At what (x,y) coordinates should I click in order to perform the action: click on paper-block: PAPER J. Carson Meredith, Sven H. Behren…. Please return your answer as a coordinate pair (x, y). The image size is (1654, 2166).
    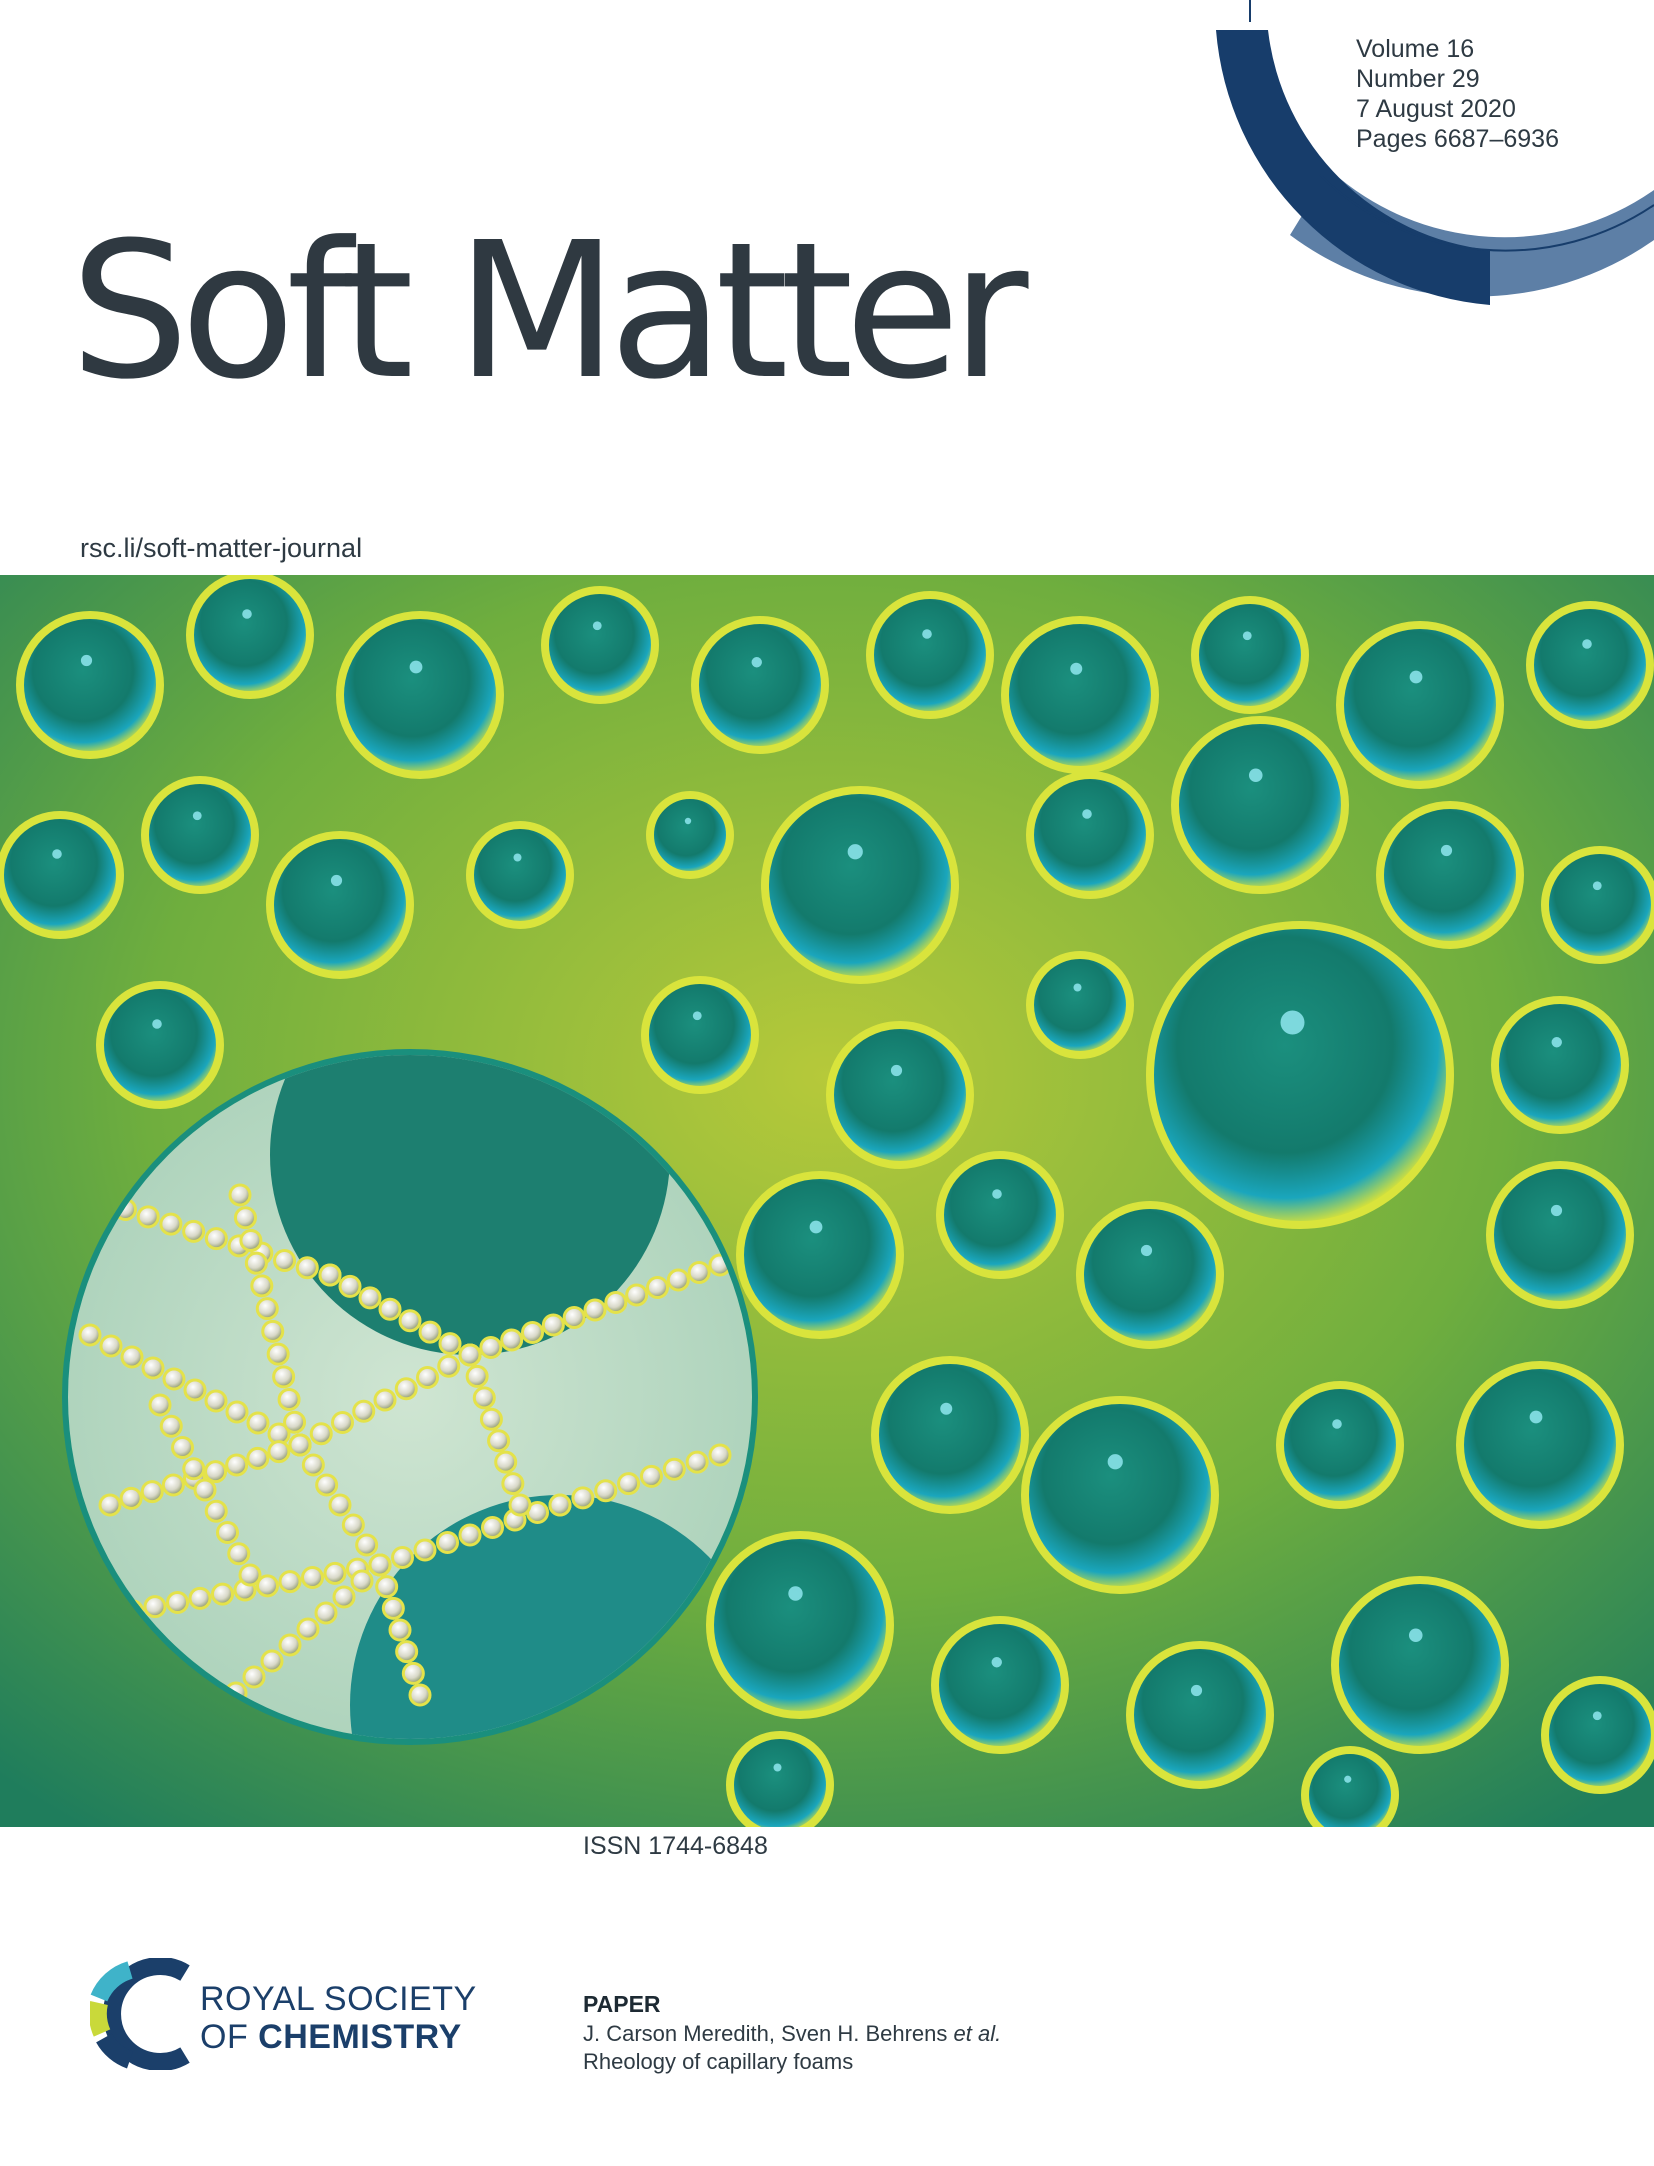
    Looking at the image, I should click on (792, 2033).